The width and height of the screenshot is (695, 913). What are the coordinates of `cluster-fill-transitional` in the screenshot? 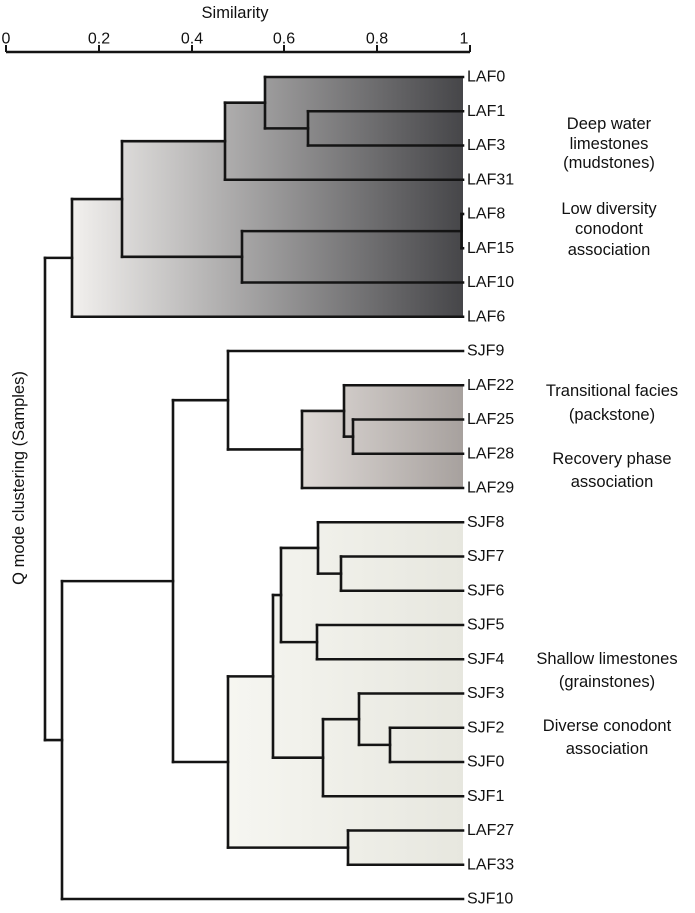 It's located at (382, 436).